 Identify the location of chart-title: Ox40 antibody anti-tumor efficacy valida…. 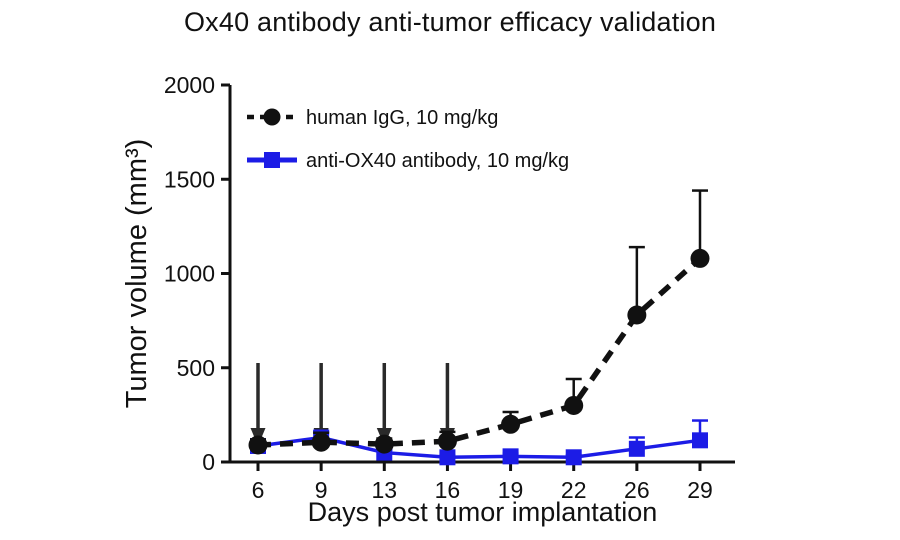
(450, 22).